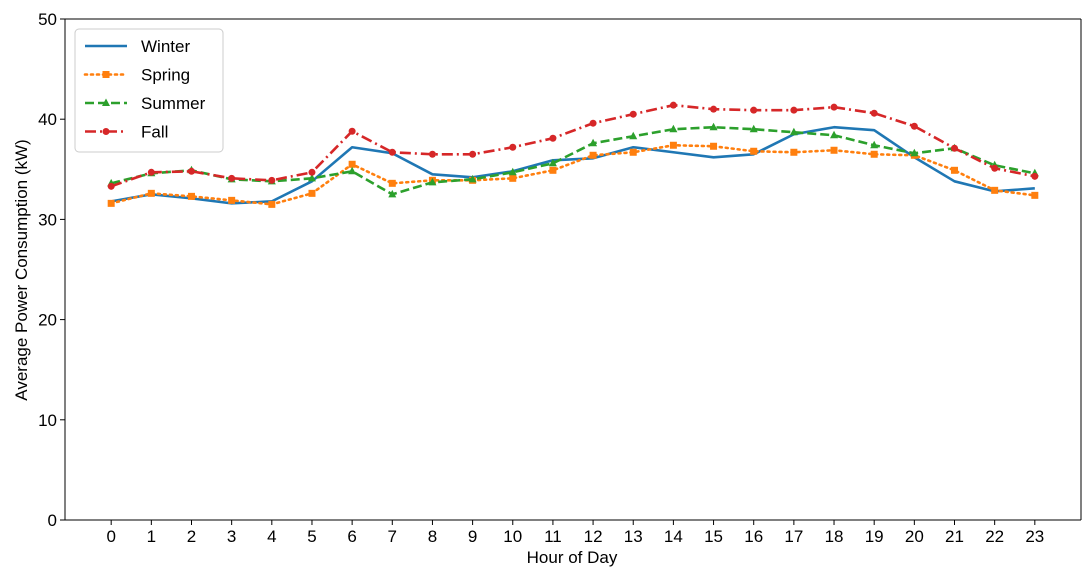 The height and width of the screenshot is (573, 1082). Describe the element at coordinates (994, 536) in the screenshot. I see `x-tick-label: 22` at that location.